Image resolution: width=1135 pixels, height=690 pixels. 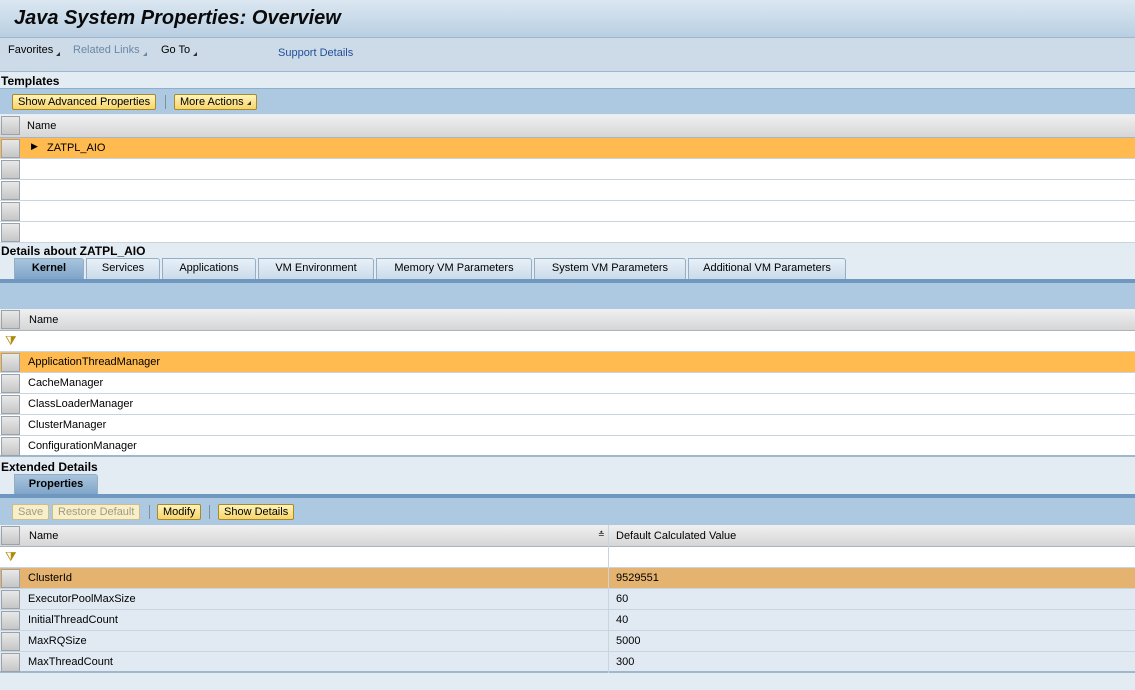 What do you see at coordinates (110, 50) in the screenshot?
I see `menu-related-links: Related Links` at bounding box center [110, 50].